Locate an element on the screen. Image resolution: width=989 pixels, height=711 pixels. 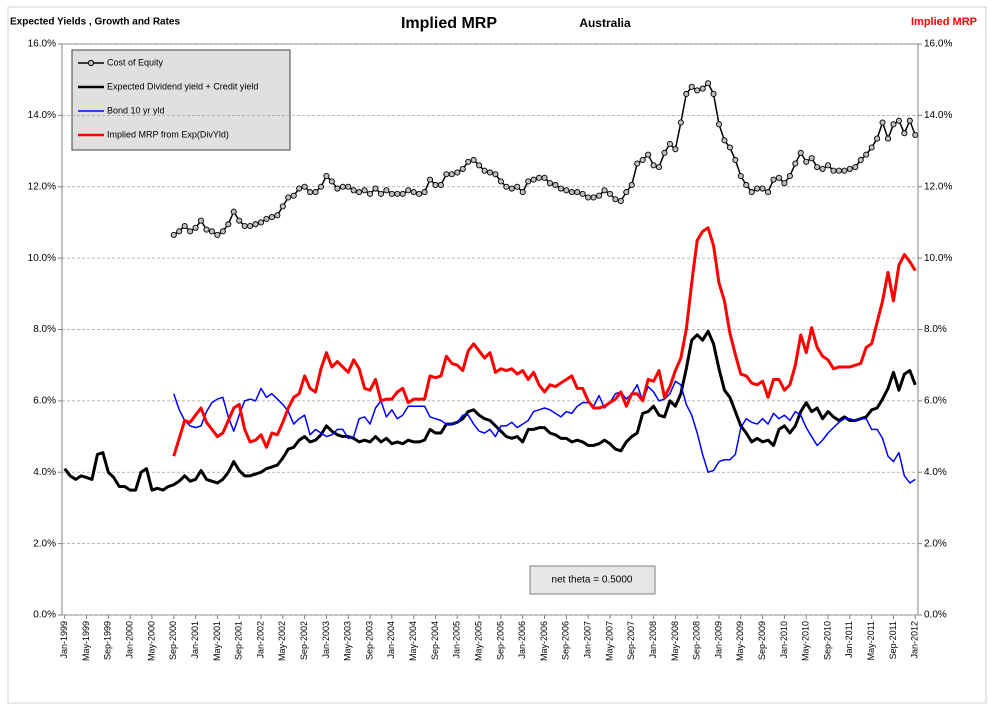
x-tick-label: Sep-2004 is located at coordinates (435, 640).